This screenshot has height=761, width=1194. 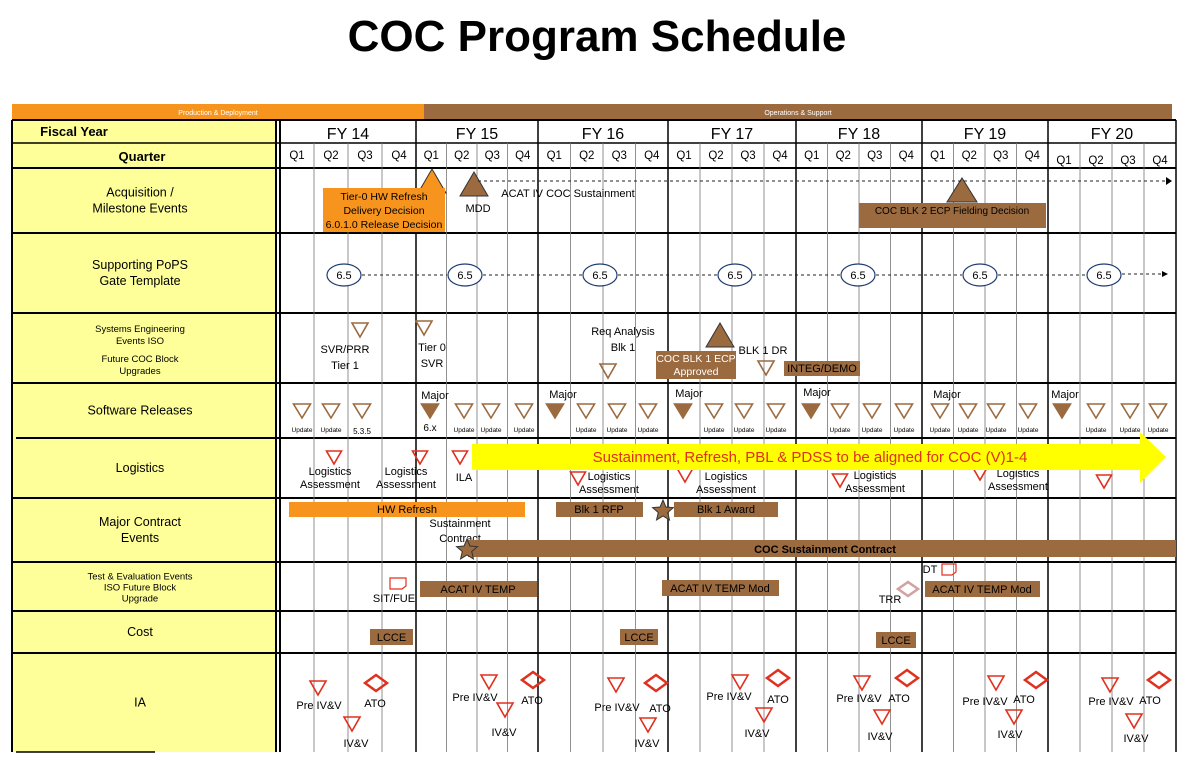 I want to click on version-535-label: 5.3.5, so click(x=362, y=431).